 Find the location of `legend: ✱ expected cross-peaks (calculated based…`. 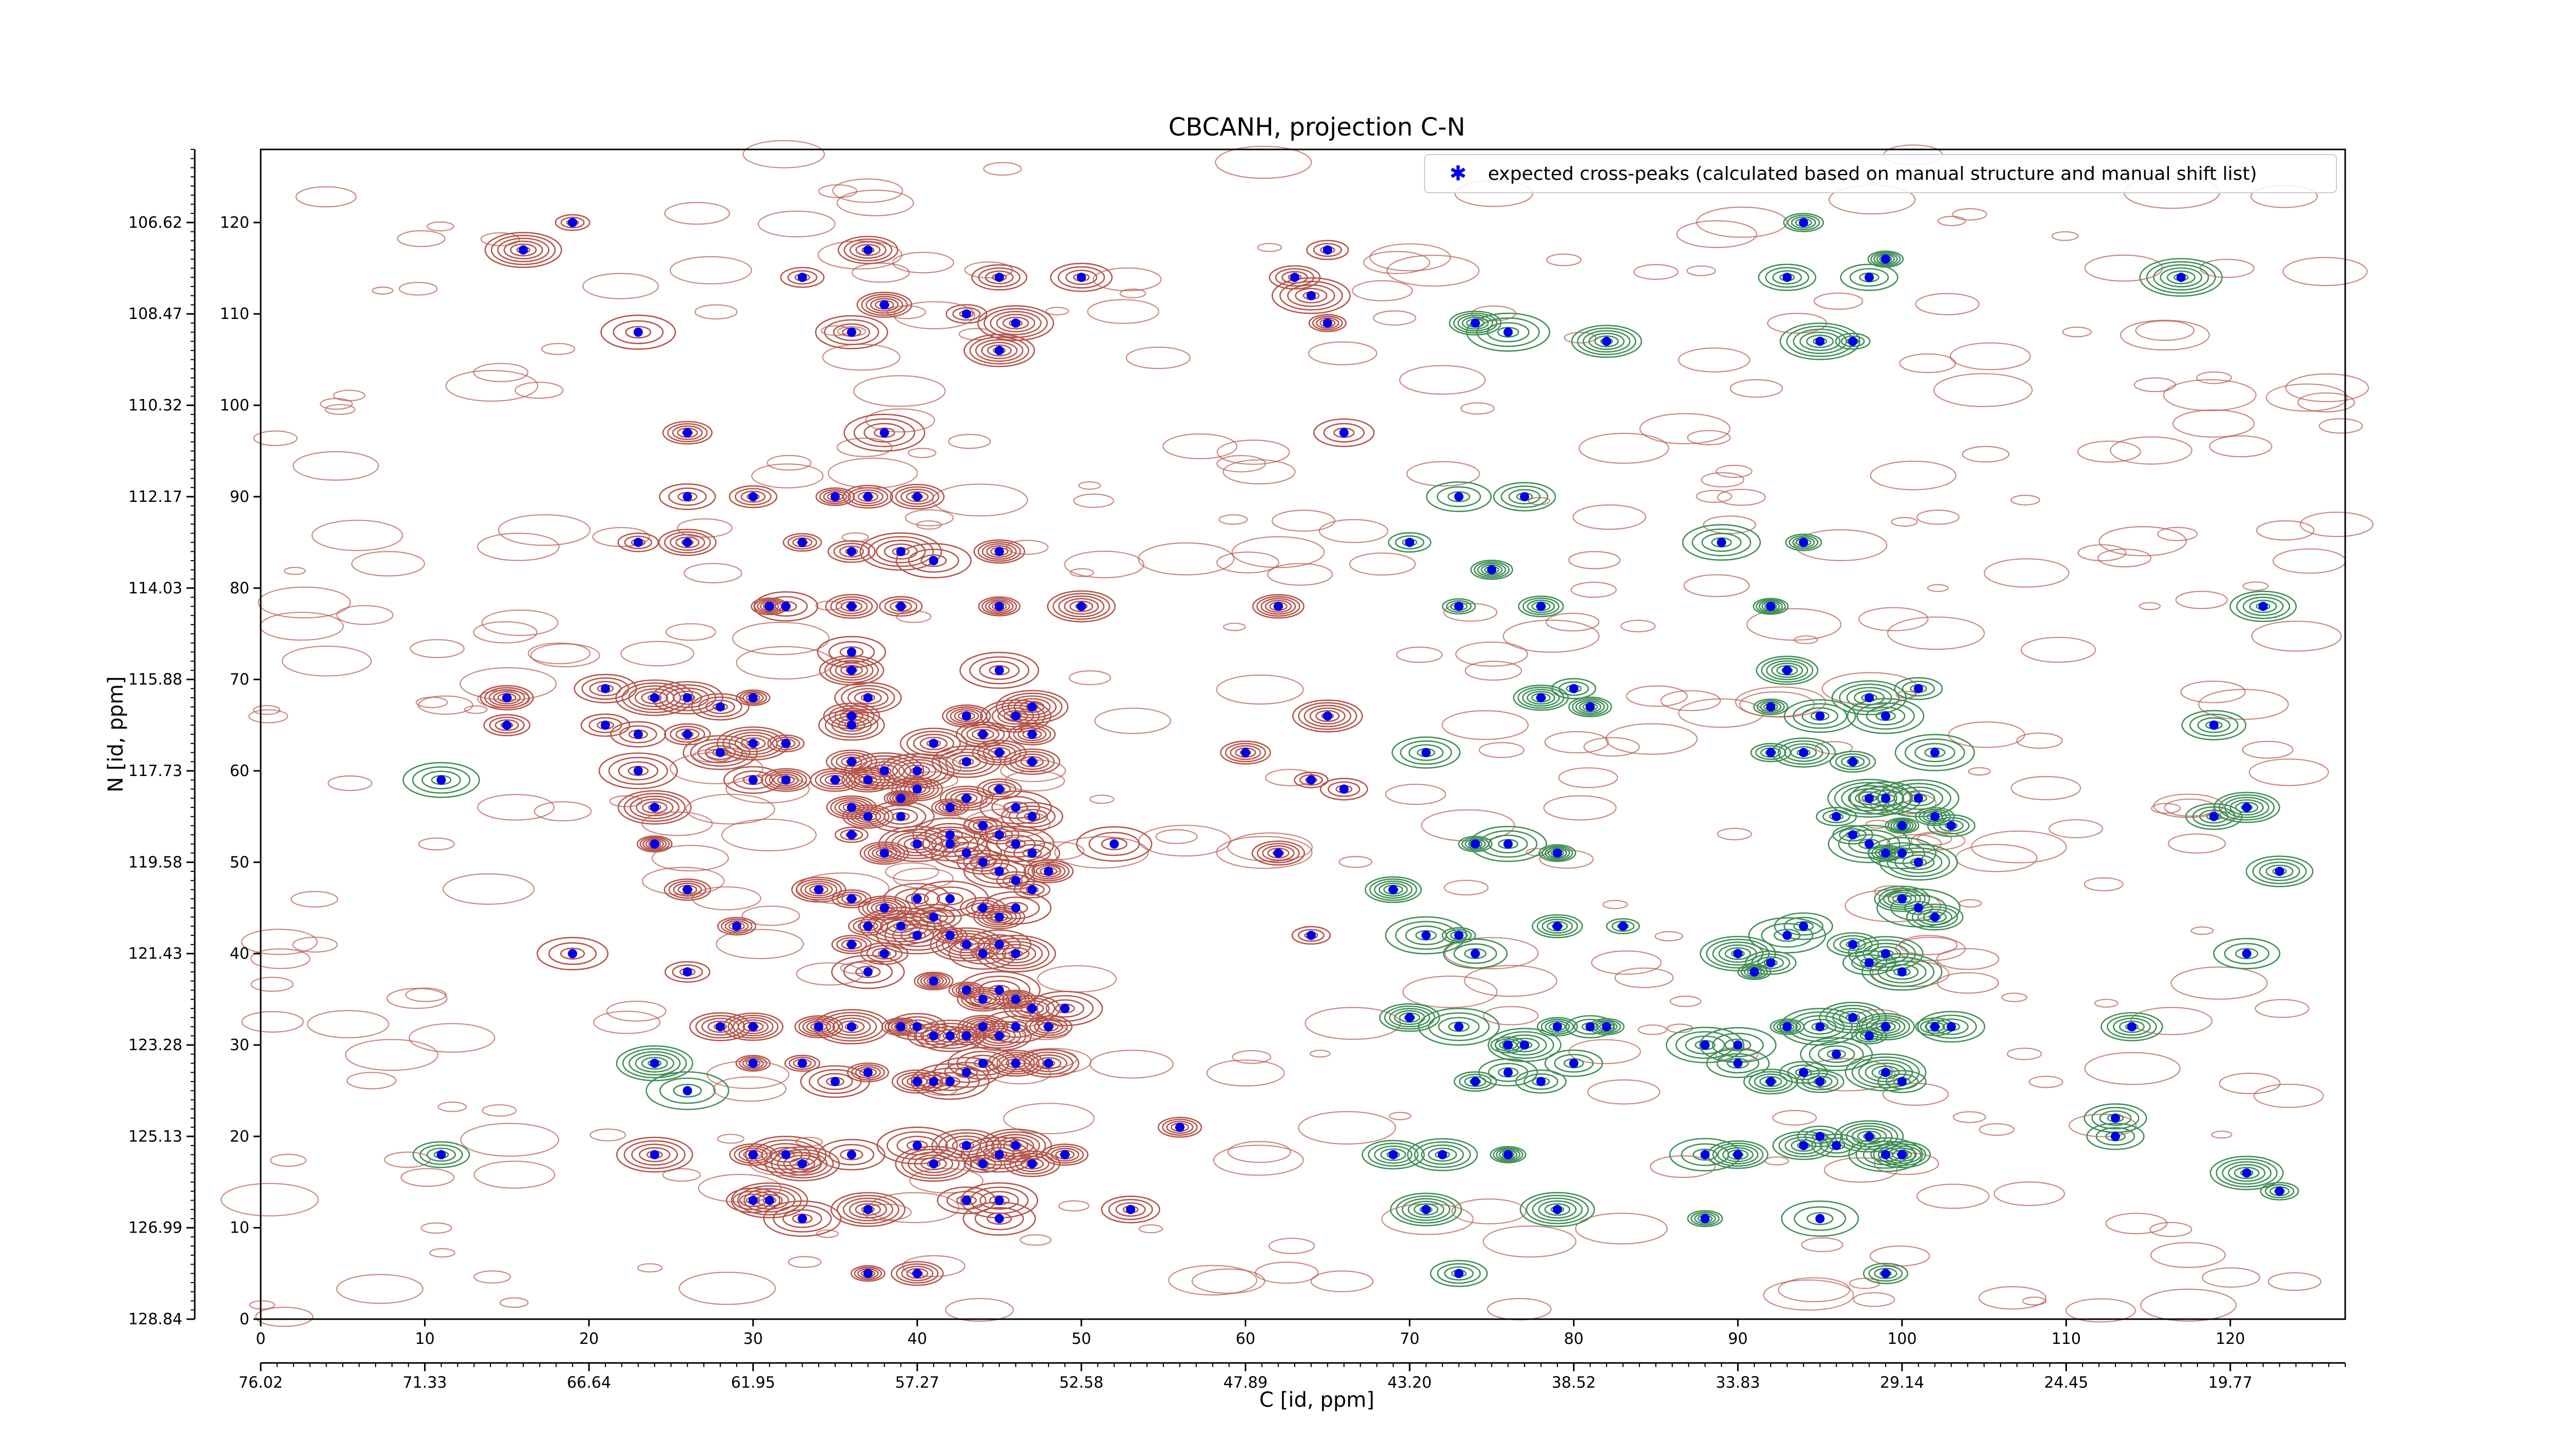

legend: ✱ expected cross-peaks (calculated based… is located at coordinates (1880, 173).